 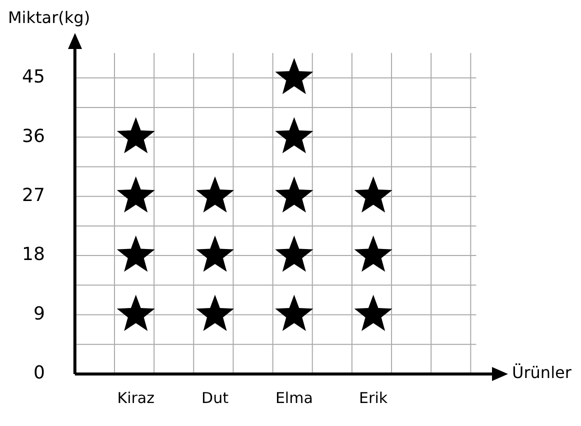 What do you see at coordinates (33, 255) in the screenshot?
I see `y-tick-label: 18` at bounding box center [33, 255].